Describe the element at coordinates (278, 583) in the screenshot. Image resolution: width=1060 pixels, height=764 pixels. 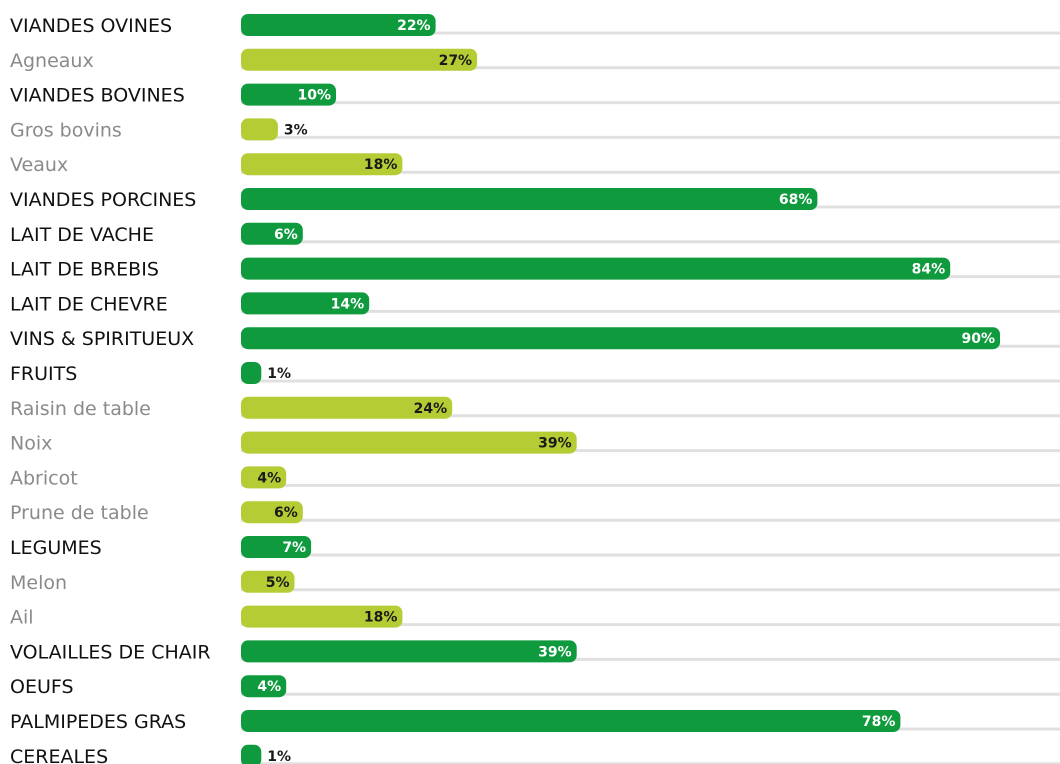
I see `value-label: 5%` at that location.